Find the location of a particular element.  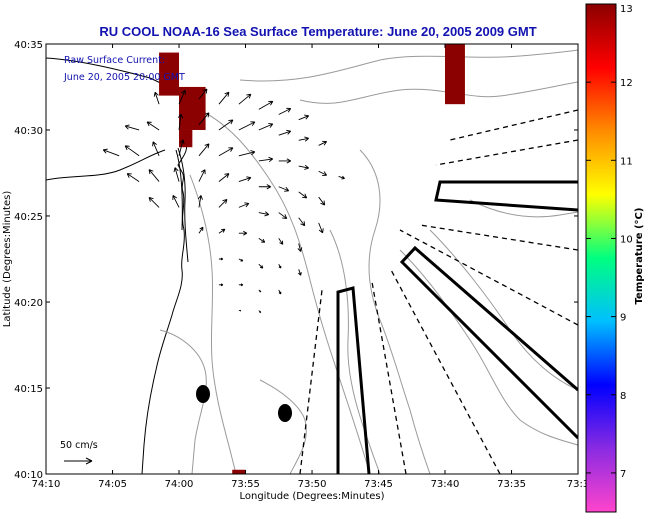

colorbar-tick-label: 13 is located at coordinates (626, 9).